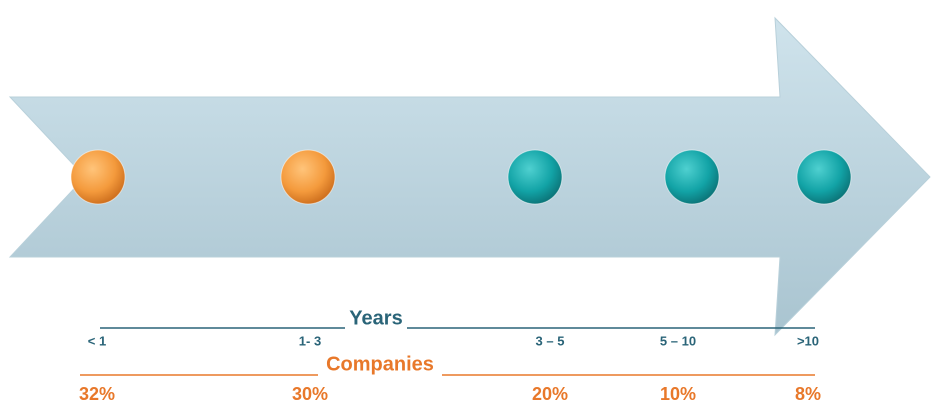  Describe the element at coordinates (310, 394) in the screenshot. I see `company-share: 30%` at that location.